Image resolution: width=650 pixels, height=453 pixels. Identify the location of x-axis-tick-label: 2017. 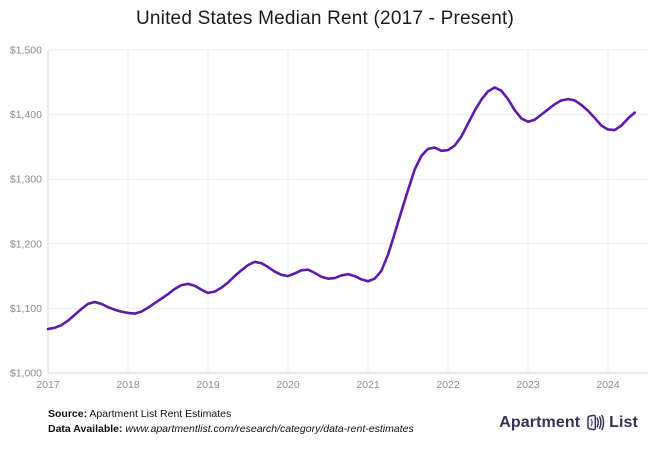
(48, 385).